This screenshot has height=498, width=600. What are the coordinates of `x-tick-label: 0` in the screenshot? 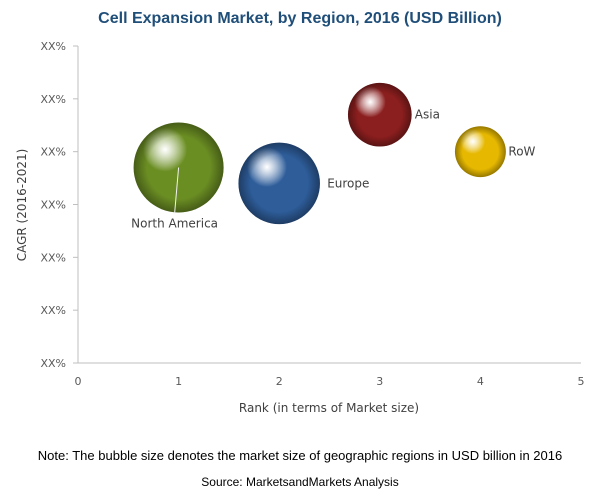 It's located at (78, 381).